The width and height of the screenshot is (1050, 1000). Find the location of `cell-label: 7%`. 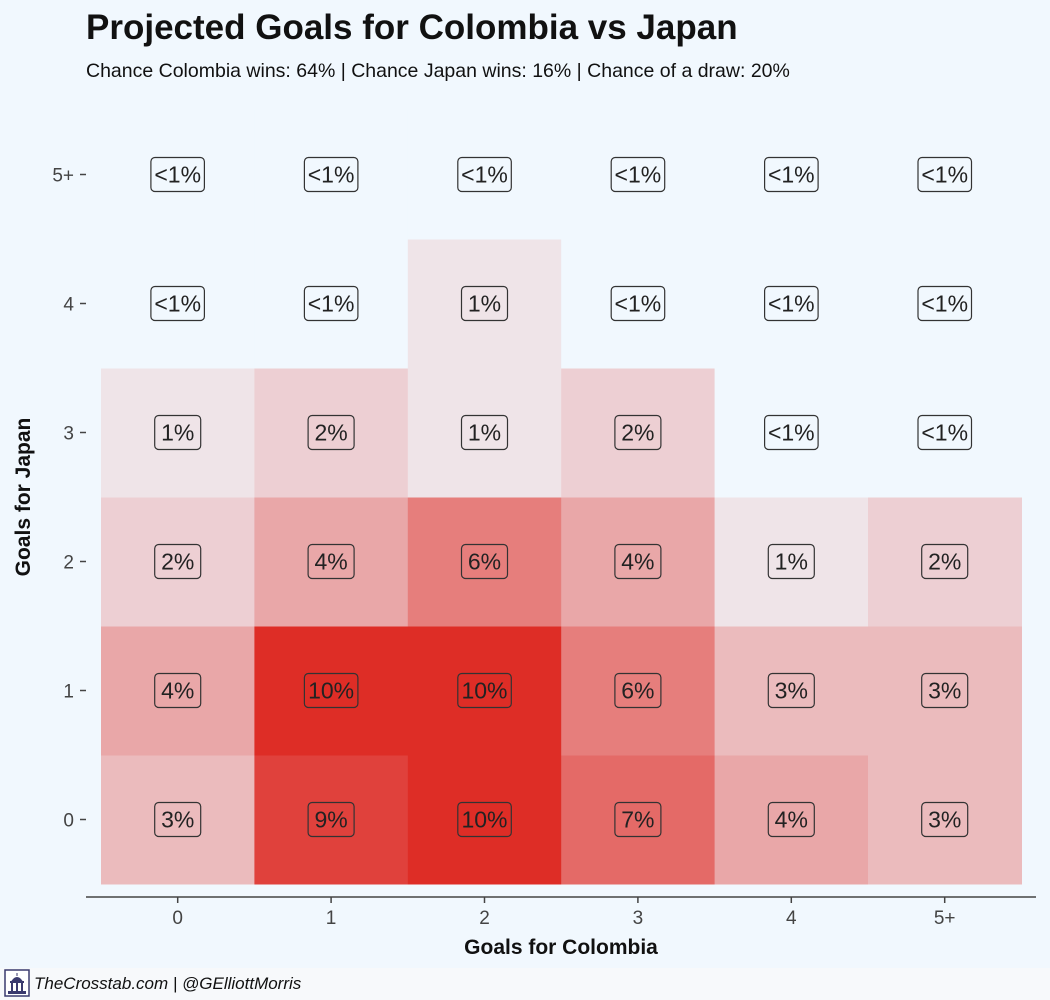

cell-label: 7% is located at coordinates (637, 820).